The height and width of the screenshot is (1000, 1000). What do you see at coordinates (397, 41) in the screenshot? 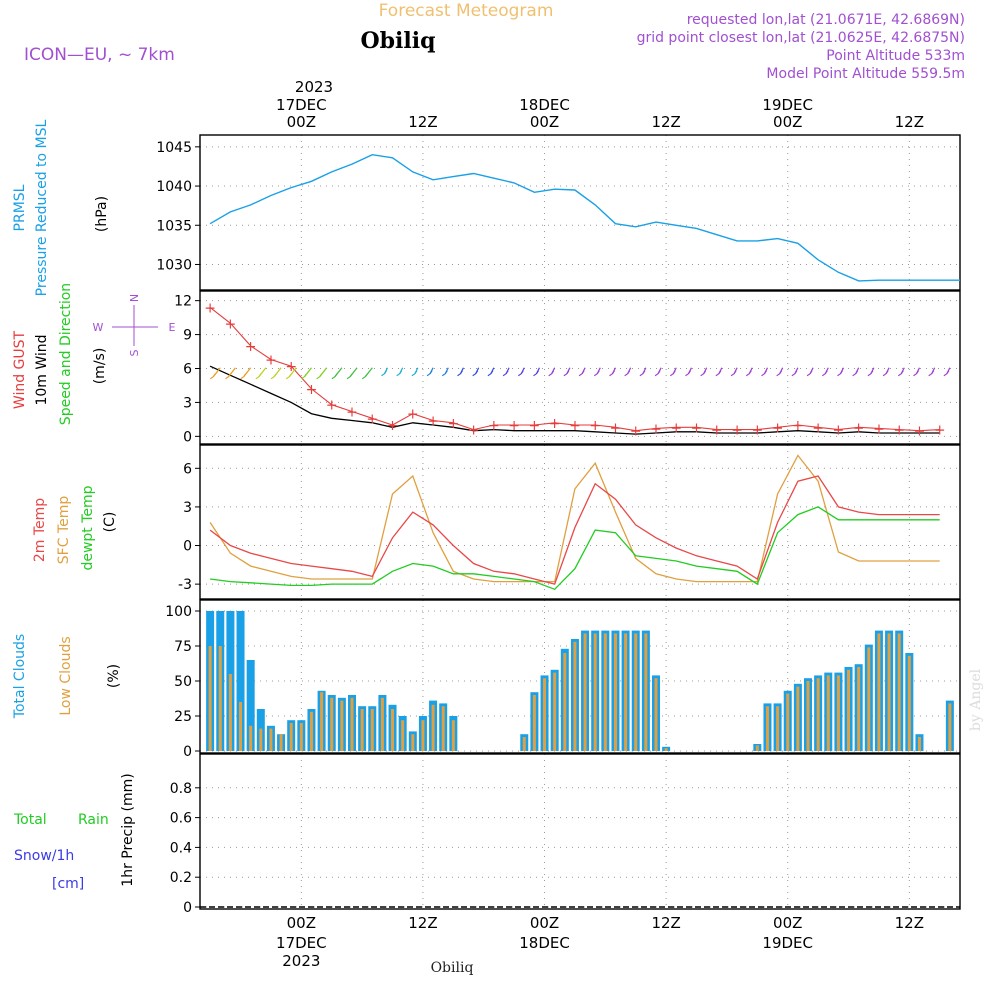
I see `location-name: Obiliq` at bounding box center [397, 41].